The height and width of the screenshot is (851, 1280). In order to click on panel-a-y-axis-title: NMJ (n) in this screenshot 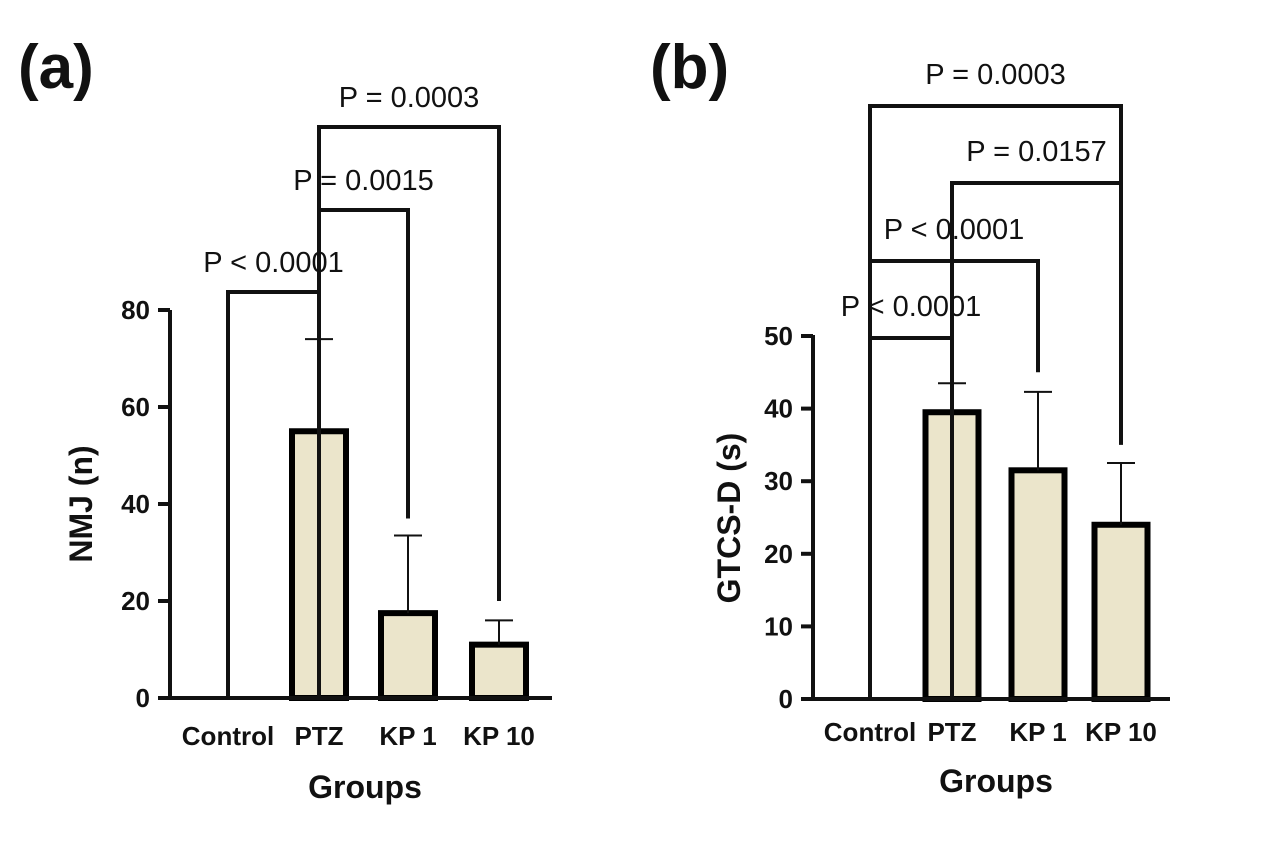, I will do `click(81, 503)`.